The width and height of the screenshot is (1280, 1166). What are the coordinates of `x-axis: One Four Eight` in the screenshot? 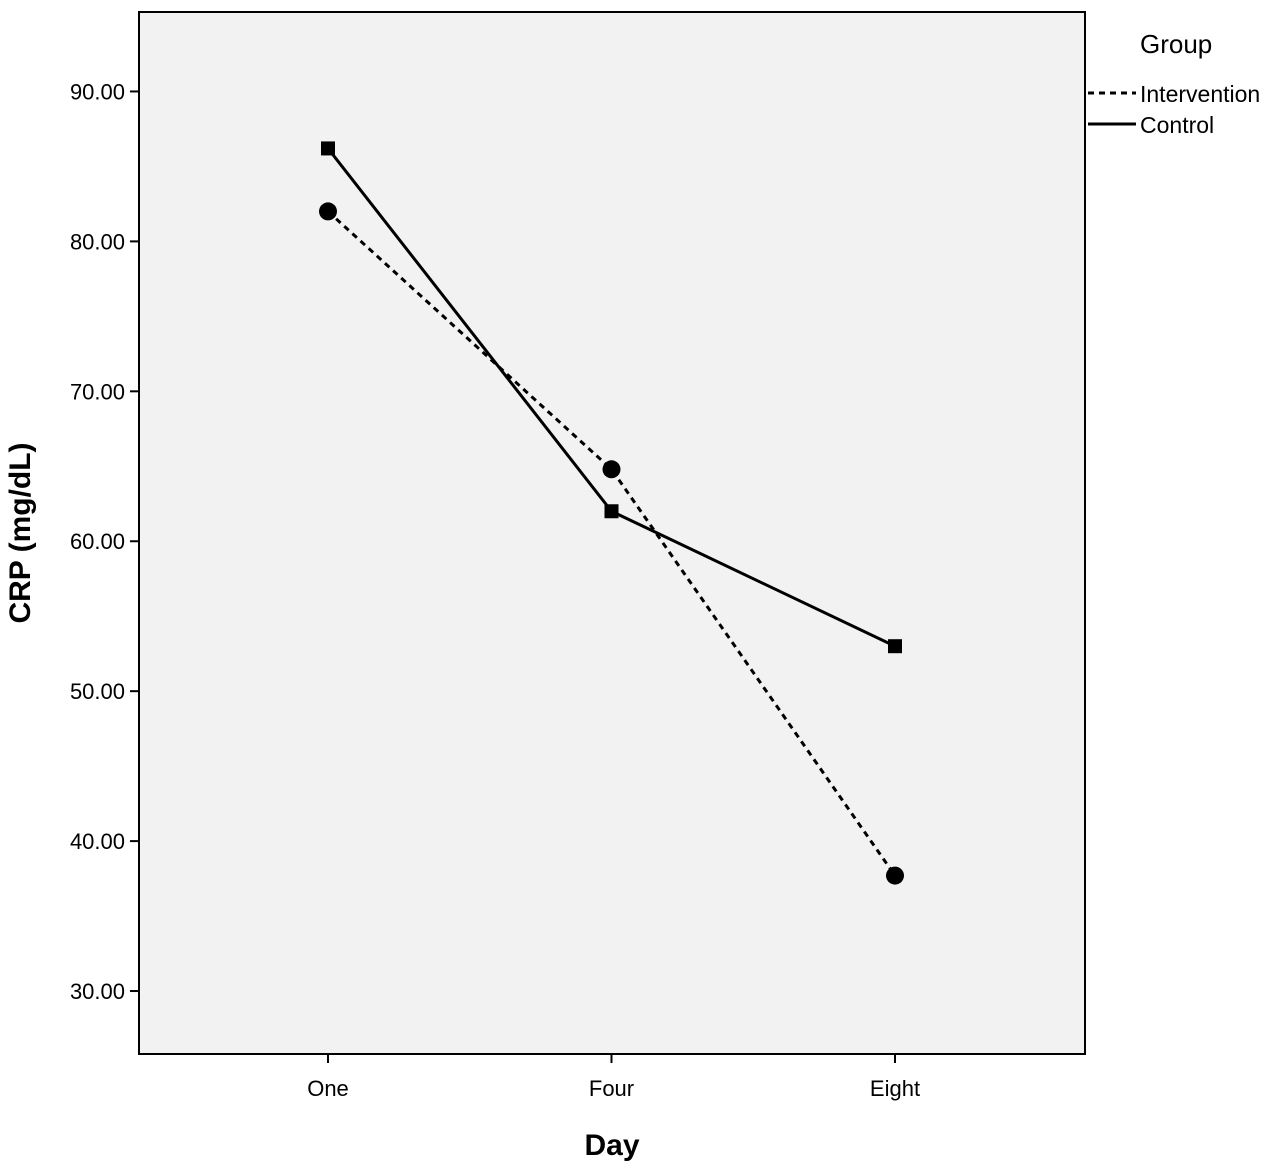 It's located at (613, 1077).